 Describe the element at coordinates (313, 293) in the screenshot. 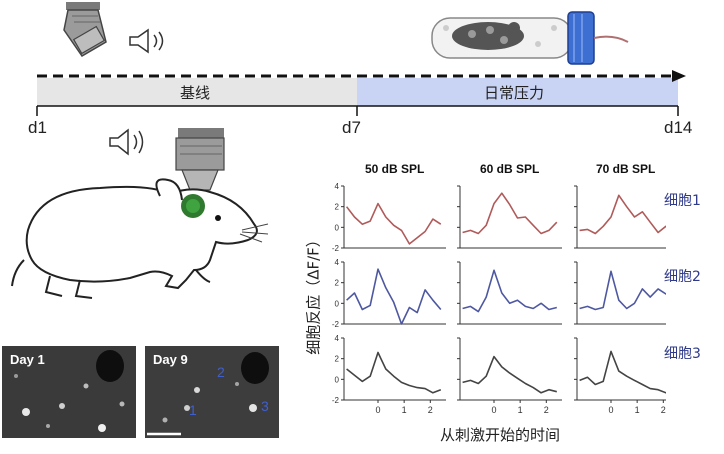

I see `y-axis-label: 细胞反应（ΔF/F）` at that location.